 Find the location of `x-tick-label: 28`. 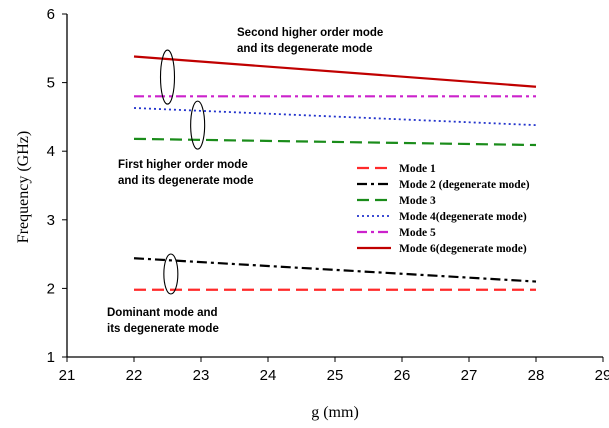

x-tick-label: 28 is located at coordinates (536, 375).